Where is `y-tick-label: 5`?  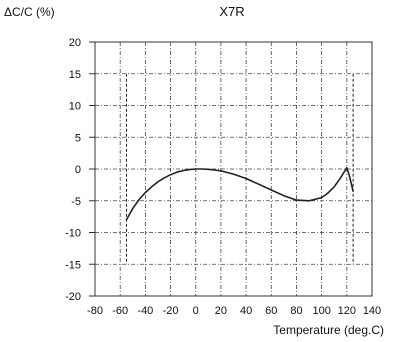 y-tick-label: 5 is located at coordinates (78, 138).